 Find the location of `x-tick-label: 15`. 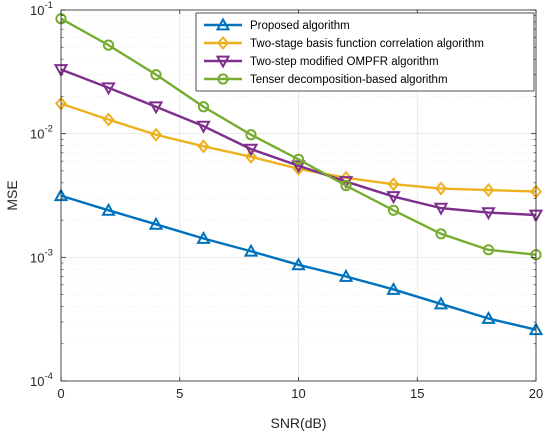

x-tick-label: 15 is located at coordinates (417, 393).